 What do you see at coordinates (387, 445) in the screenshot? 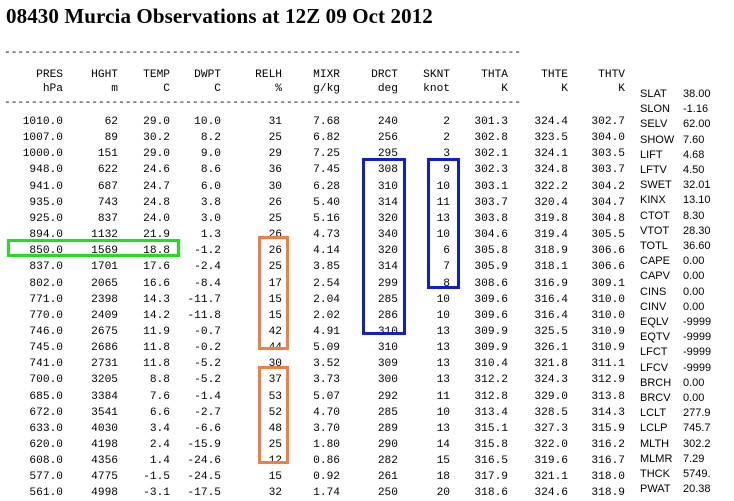
I see `cell-drct: 290` at bounding box center [387, 445].